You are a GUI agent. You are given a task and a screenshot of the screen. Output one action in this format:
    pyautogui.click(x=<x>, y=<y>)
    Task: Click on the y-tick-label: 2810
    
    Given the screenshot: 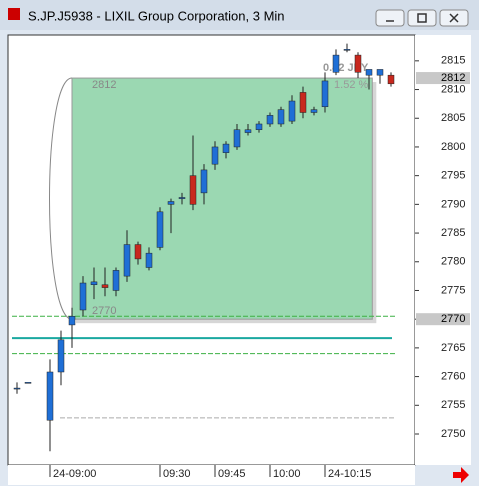 What is the action you would take?
    pyautogui.click(x=453, y=89)
    